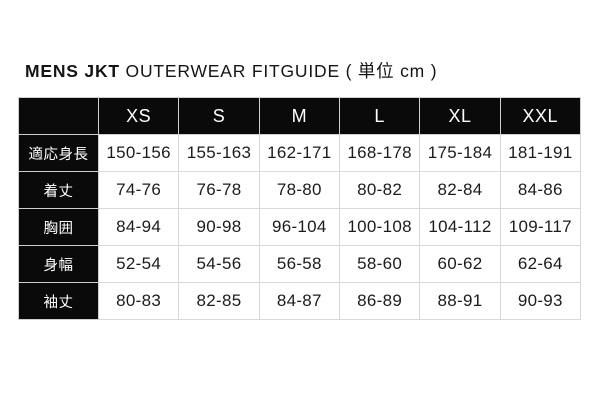  Describe the element at coordinates (460, 227) in the screenshot. I see `size-cell: 104-112` at that location.